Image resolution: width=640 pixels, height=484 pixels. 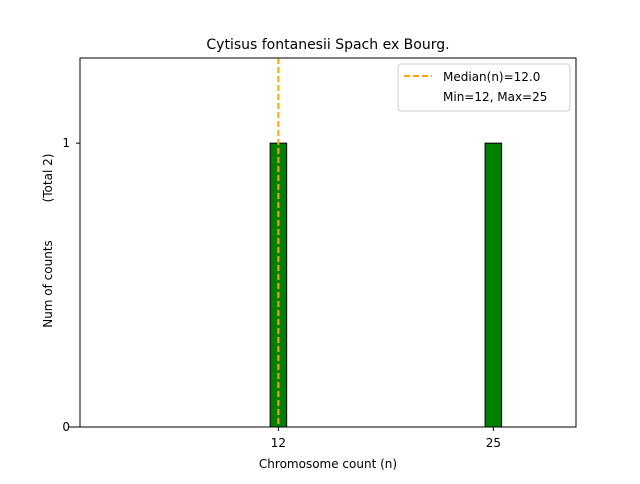 What do you see at coordinates (493, 285) in the screenshot?
I see `bar` at bounding box center [493, 285].